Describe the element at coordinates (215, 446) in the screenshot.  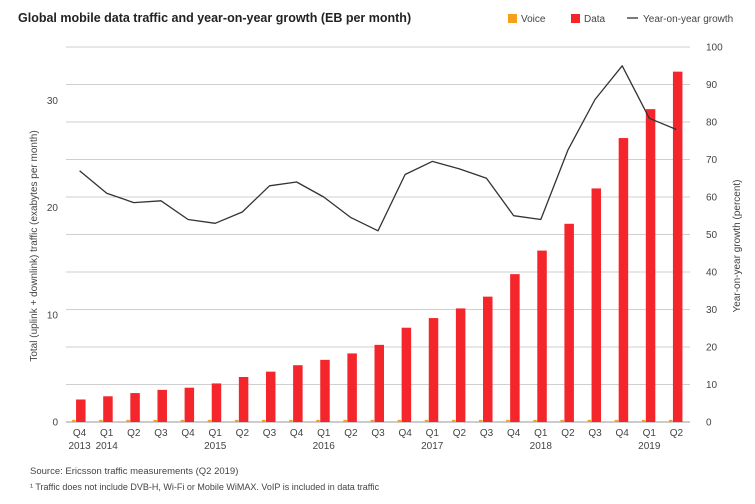
I see `x-year-label: 2015` at that location.